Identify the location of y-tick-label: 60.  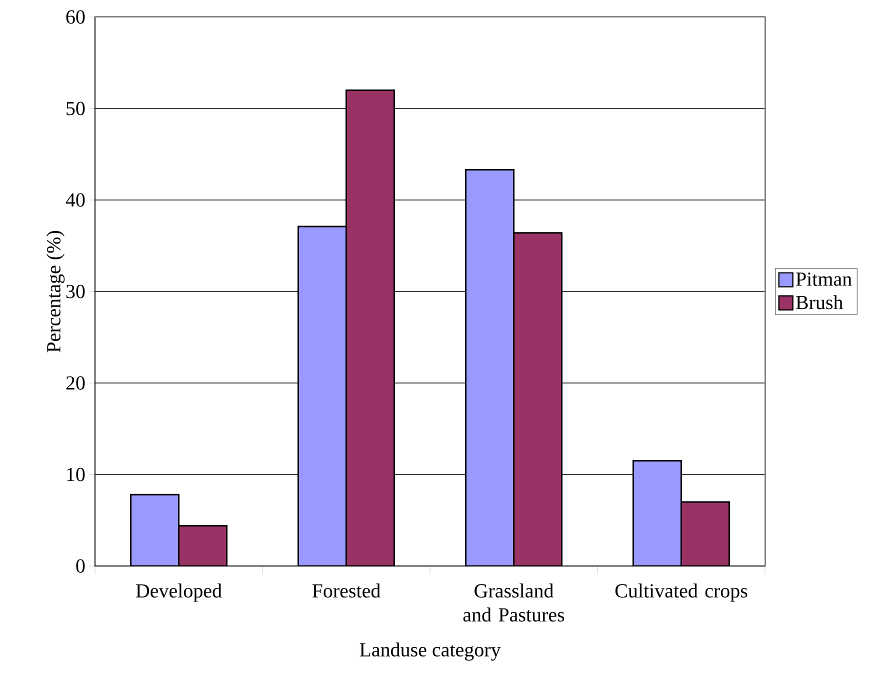
(75, 17).